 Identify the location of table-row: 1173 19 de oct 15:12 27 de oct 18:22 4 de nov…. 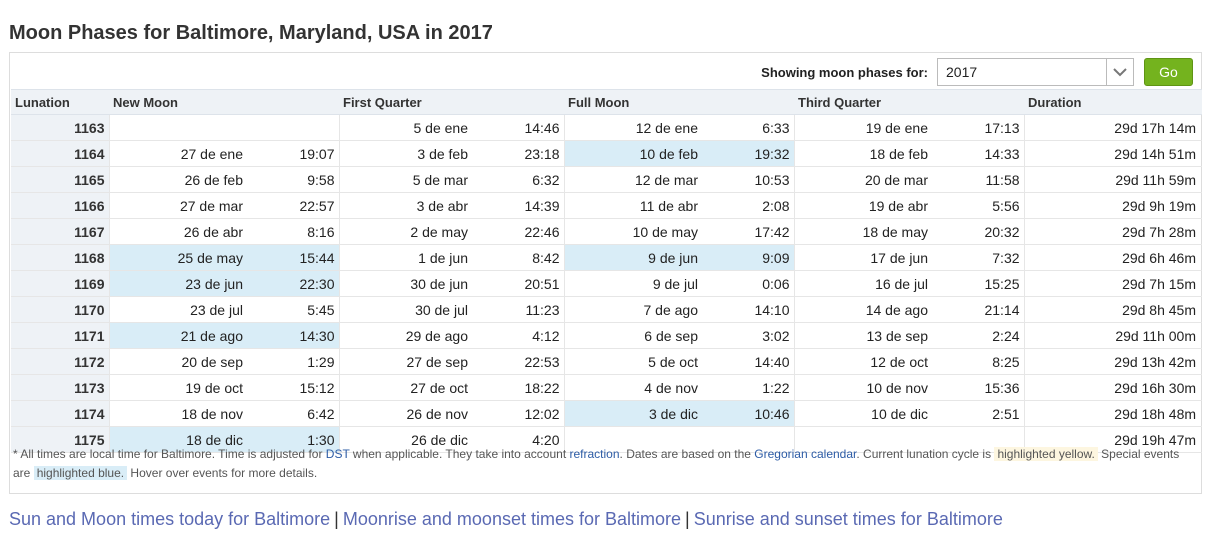
(607, 387).